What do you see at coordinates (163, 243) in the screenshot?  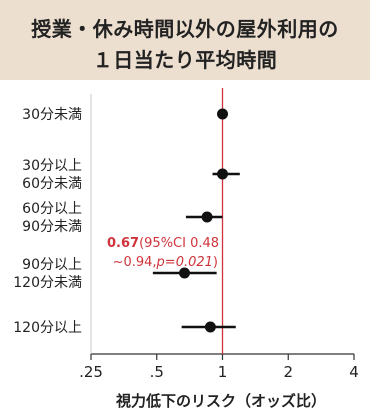 I see `annotation-line-1: 0.67(95%CI 0.48` at bounding box center [163, 243].